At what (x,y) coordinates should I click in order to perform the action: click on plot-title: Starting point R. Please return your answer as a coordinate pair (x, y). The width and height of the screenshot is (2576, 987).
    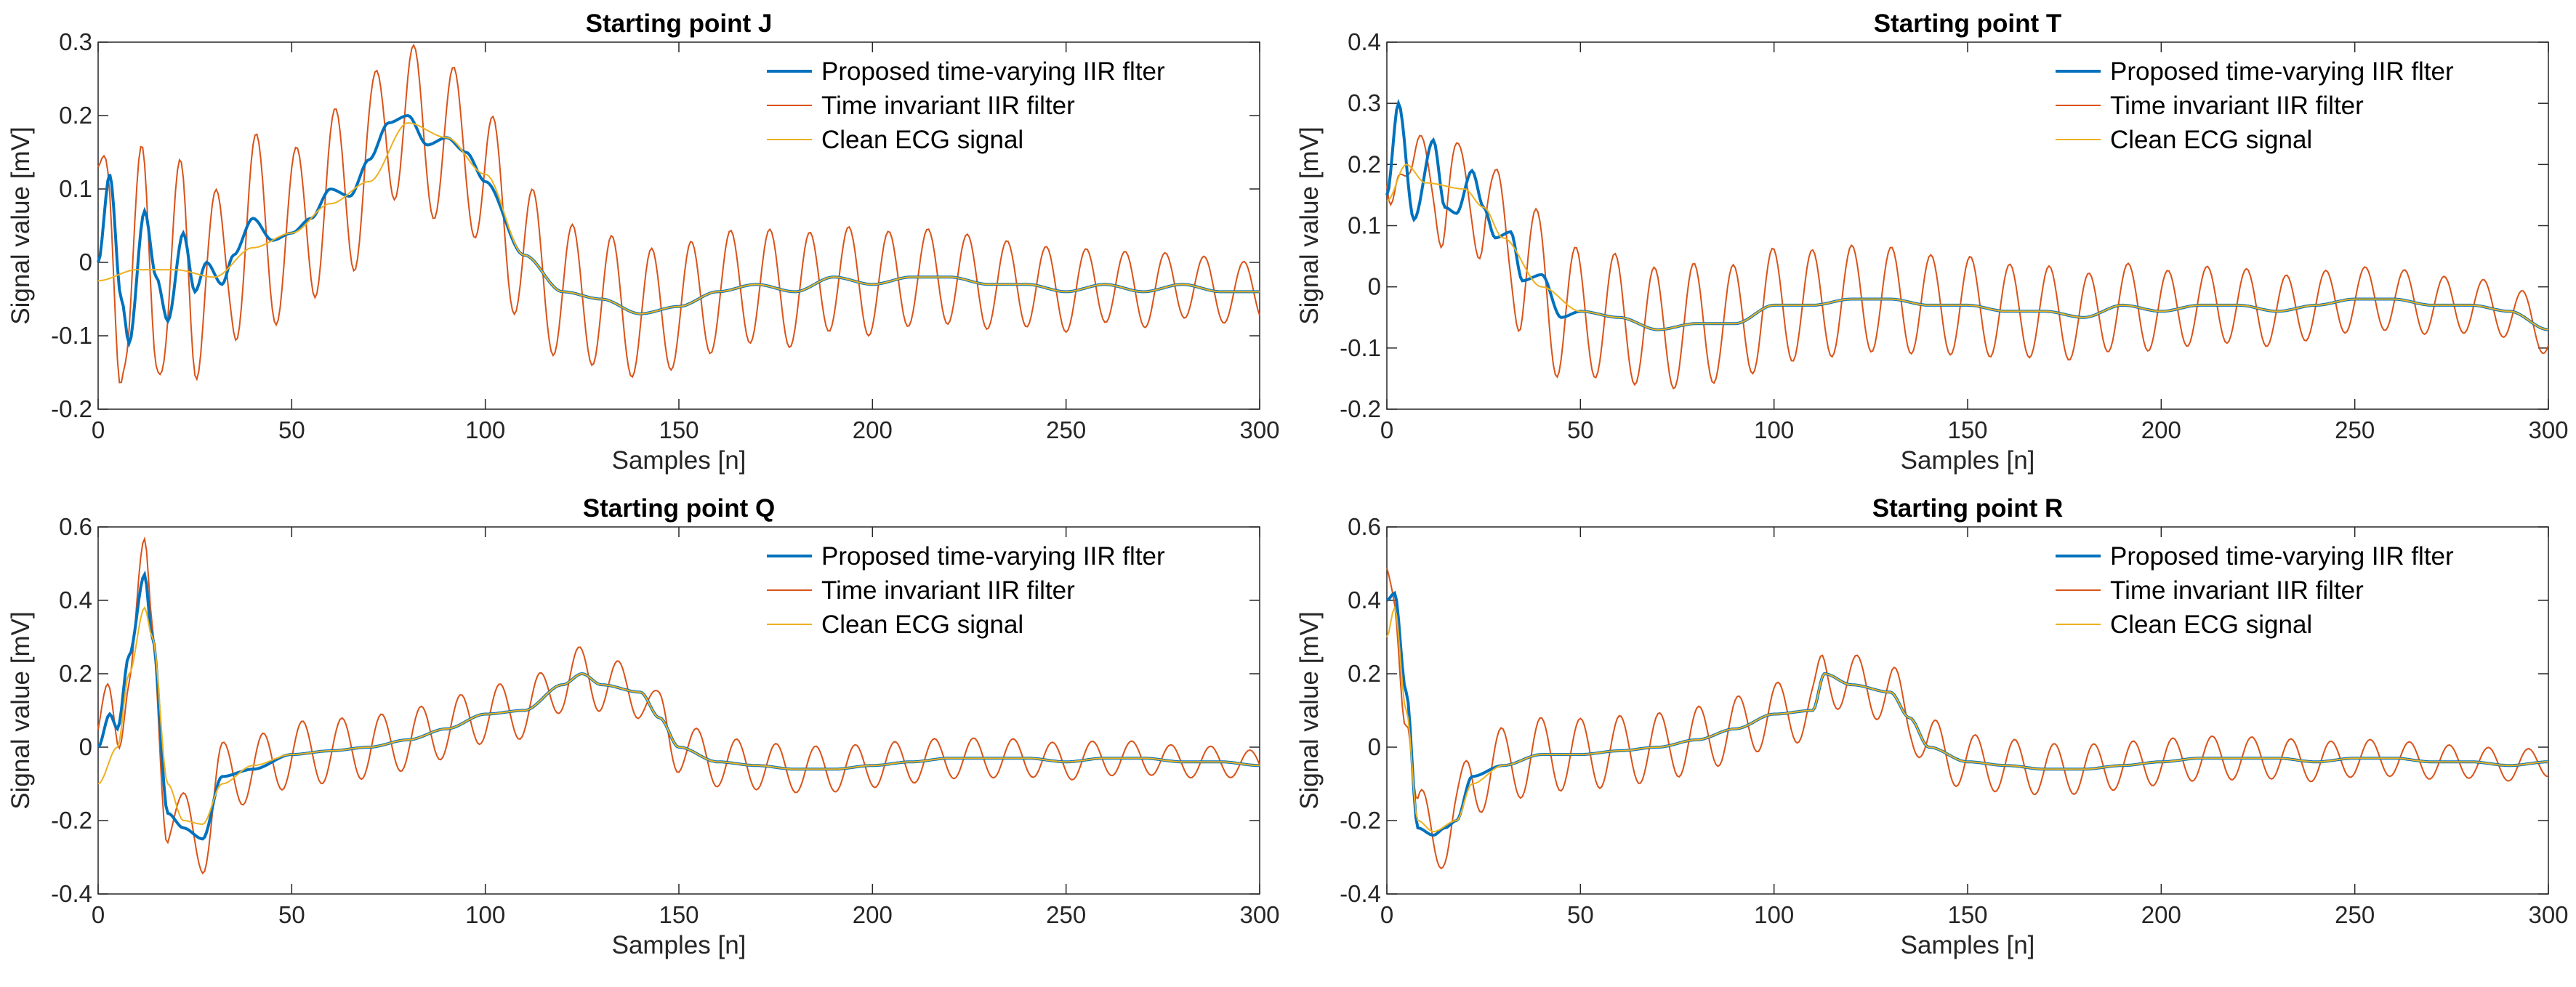
    Looking at the image, I should click on (1967, 508).